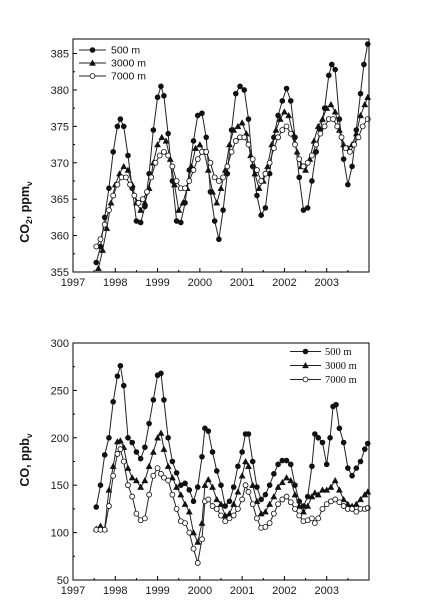 This screenshot has width=427, height=614. What do you see at coordinates (232, 182) in the screenshot?
I see `co2-line-7000m` at bounding box center [232, 182].